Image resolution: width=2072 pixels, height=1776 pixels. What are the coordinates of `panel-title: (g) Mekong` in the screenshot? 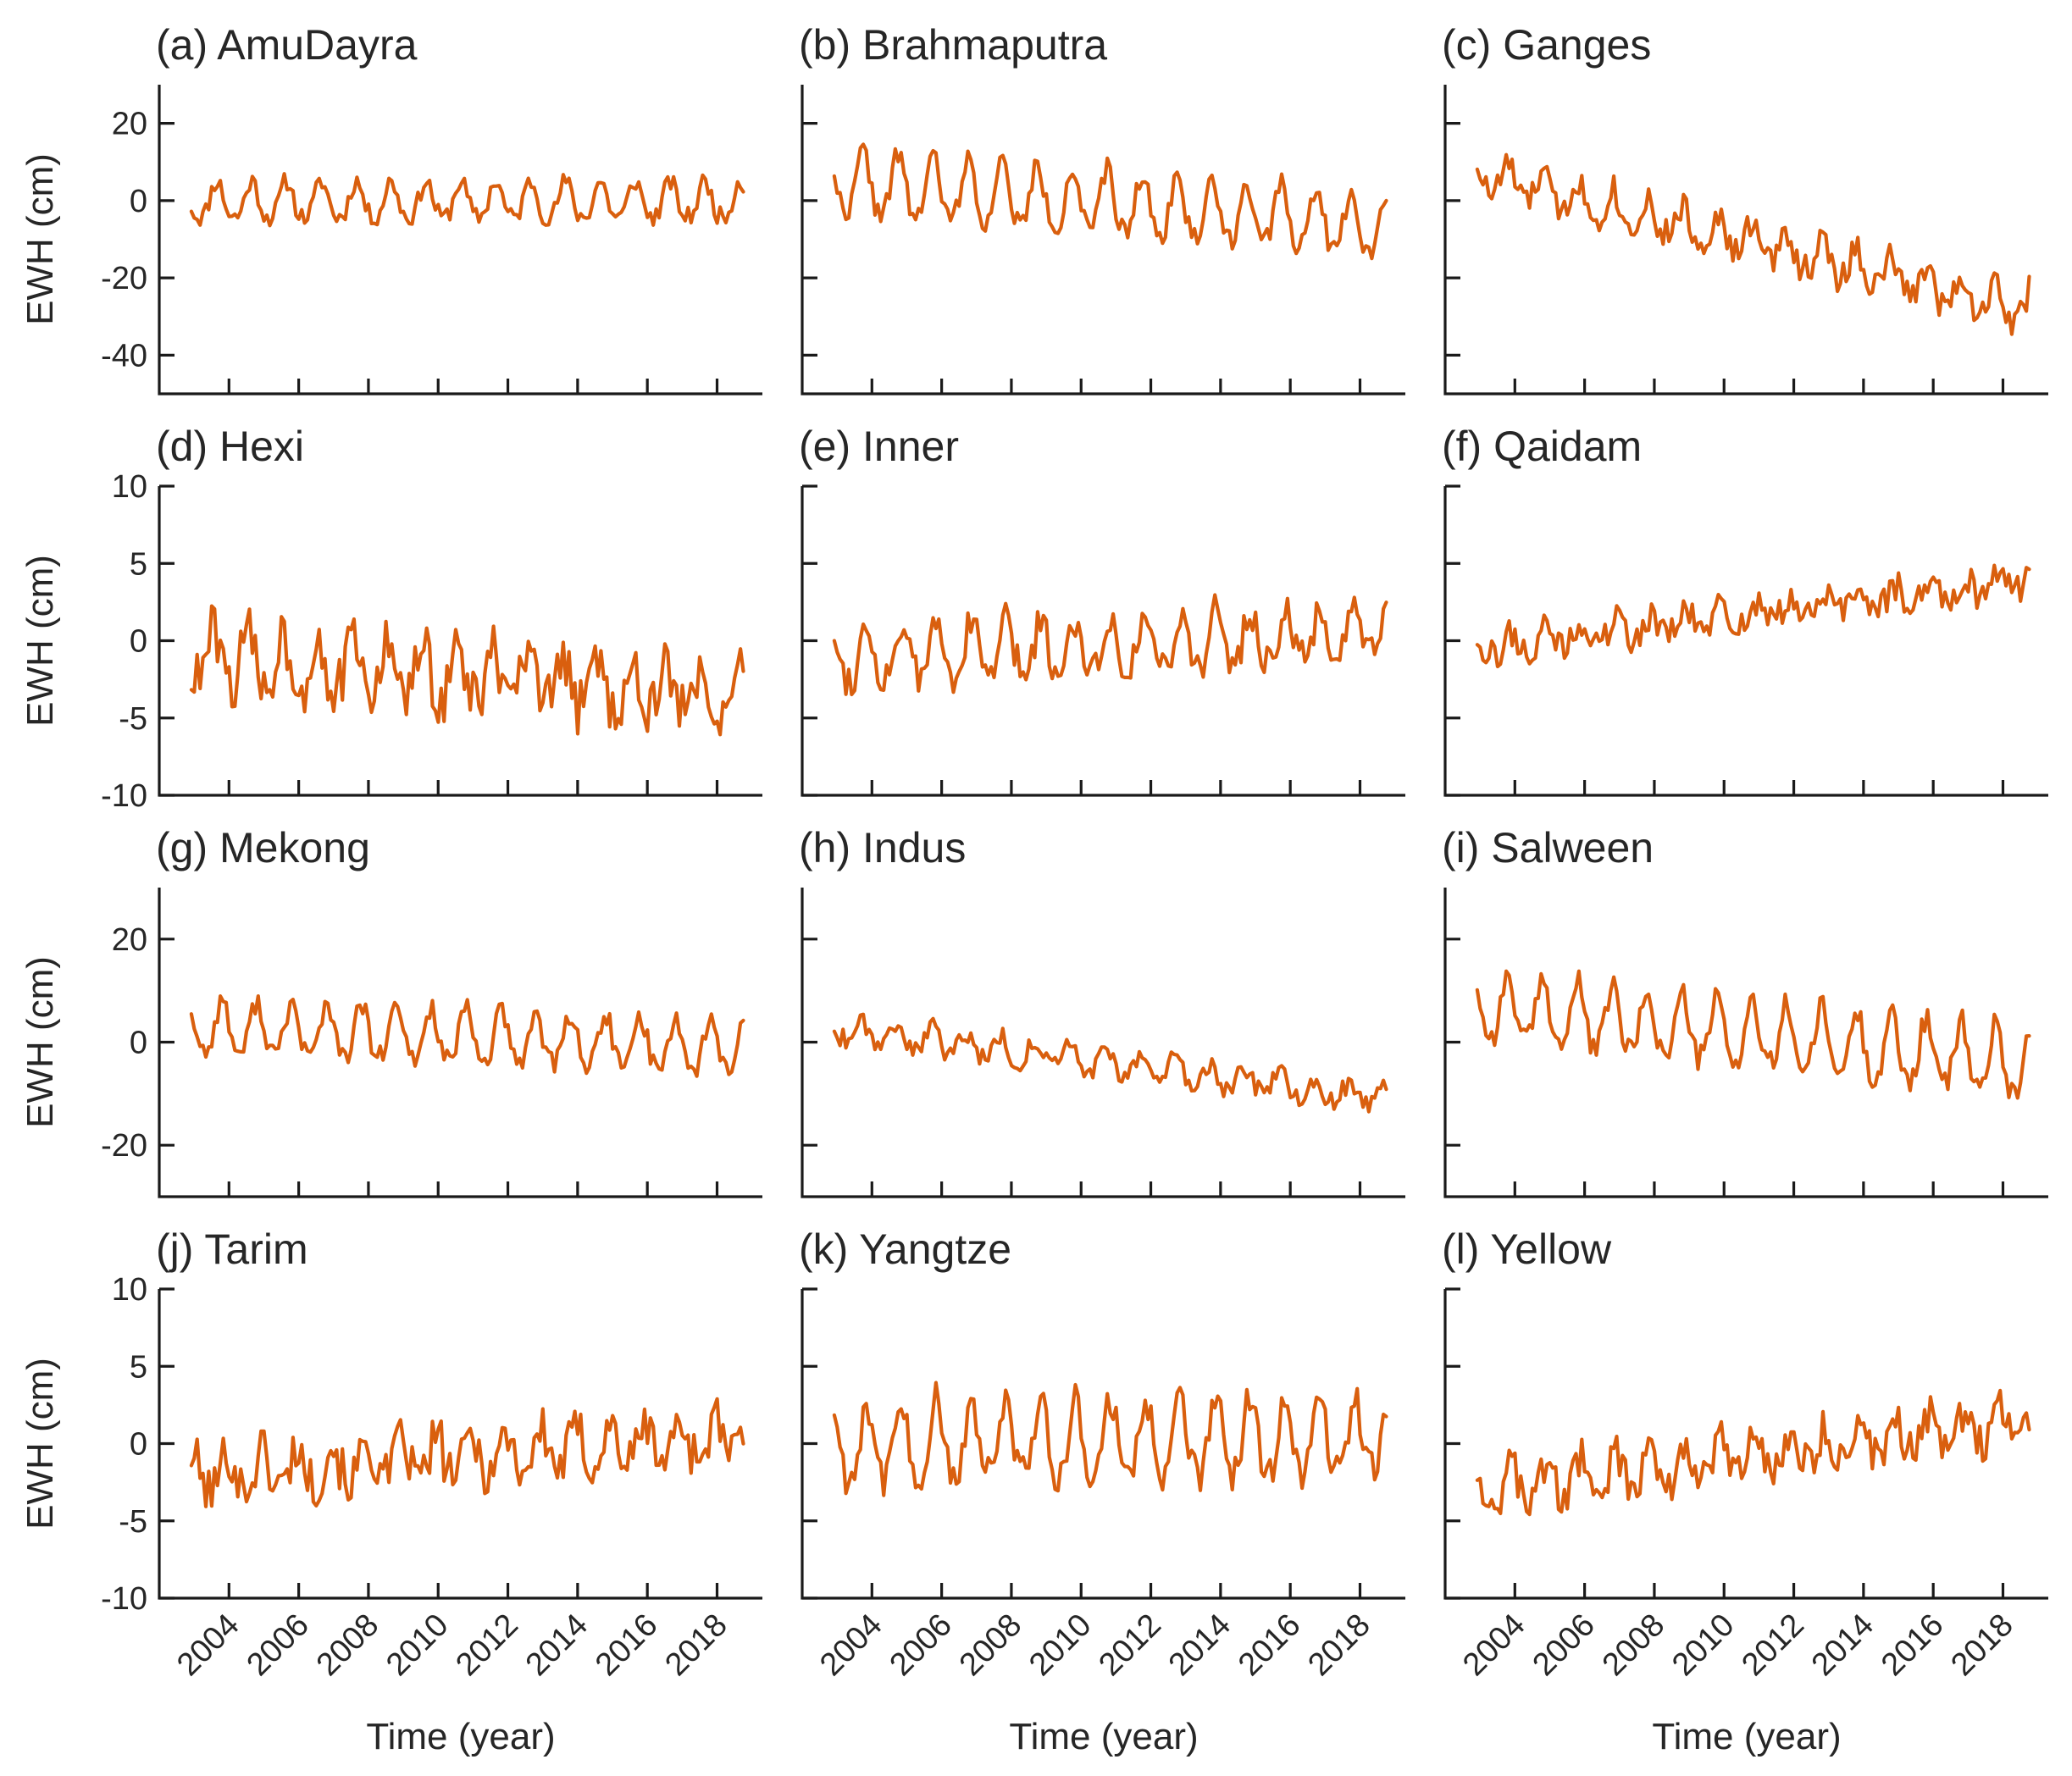 It's located at (263, 847).